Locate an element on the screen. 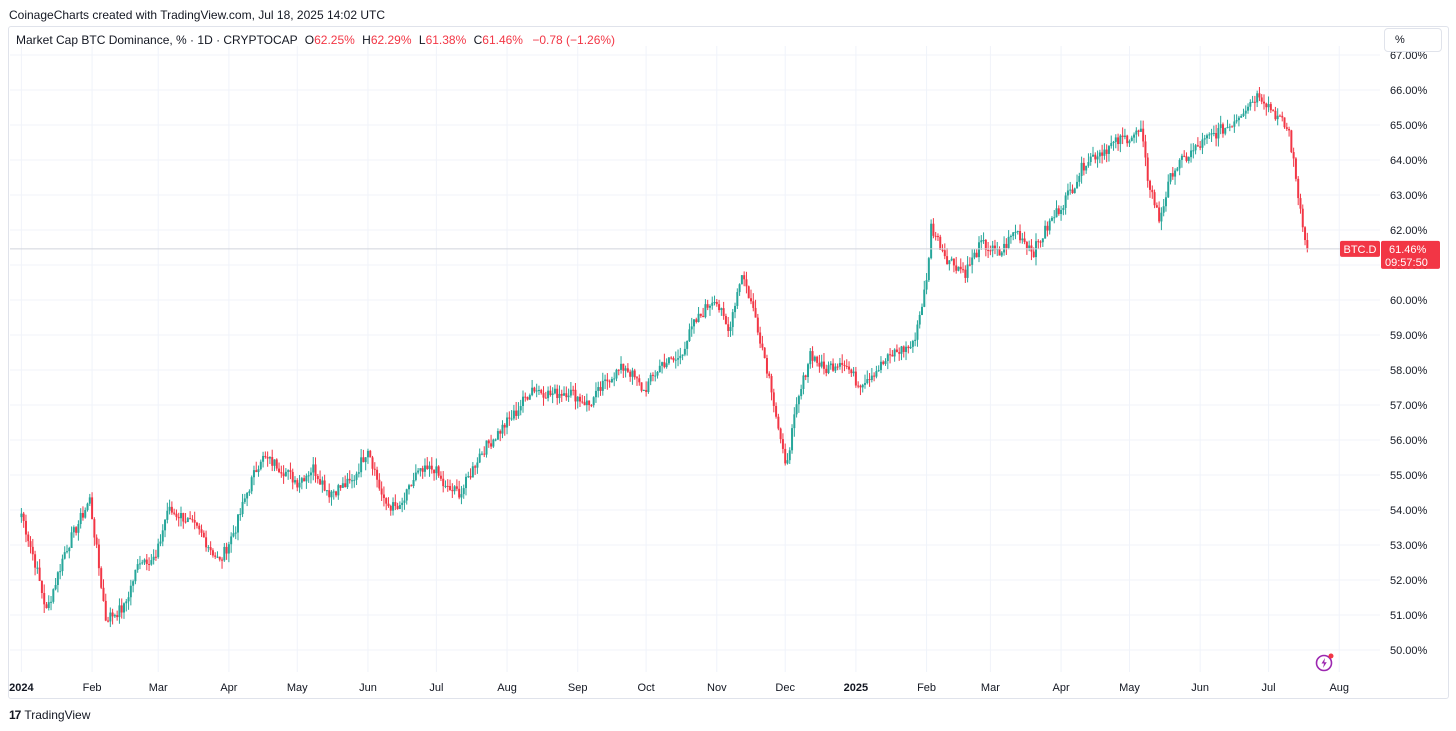 The image size is (1456, 731). legend-low-value: 61.38% is located at coordinates (446, 40).